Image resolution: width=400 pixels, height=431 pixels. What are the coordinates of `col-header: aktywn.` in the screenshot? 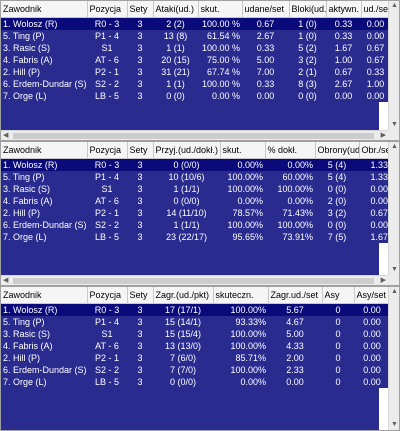 It's located at (344, 9).